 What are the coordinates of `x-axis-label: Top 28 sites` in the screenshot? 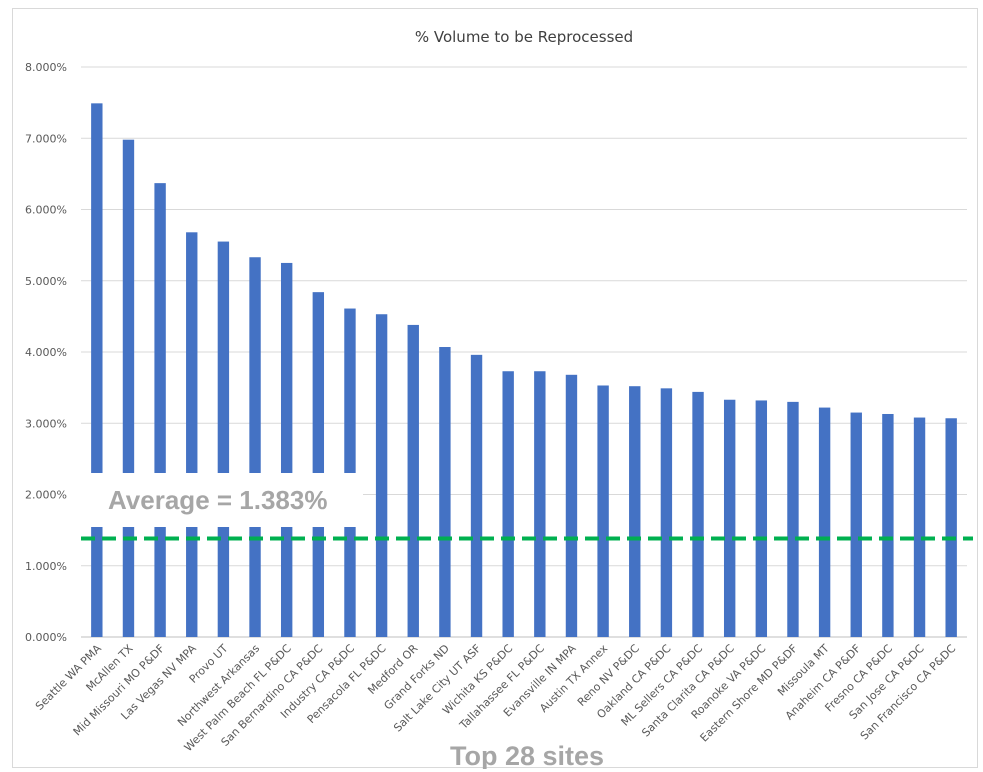 It's located at (527, 755).